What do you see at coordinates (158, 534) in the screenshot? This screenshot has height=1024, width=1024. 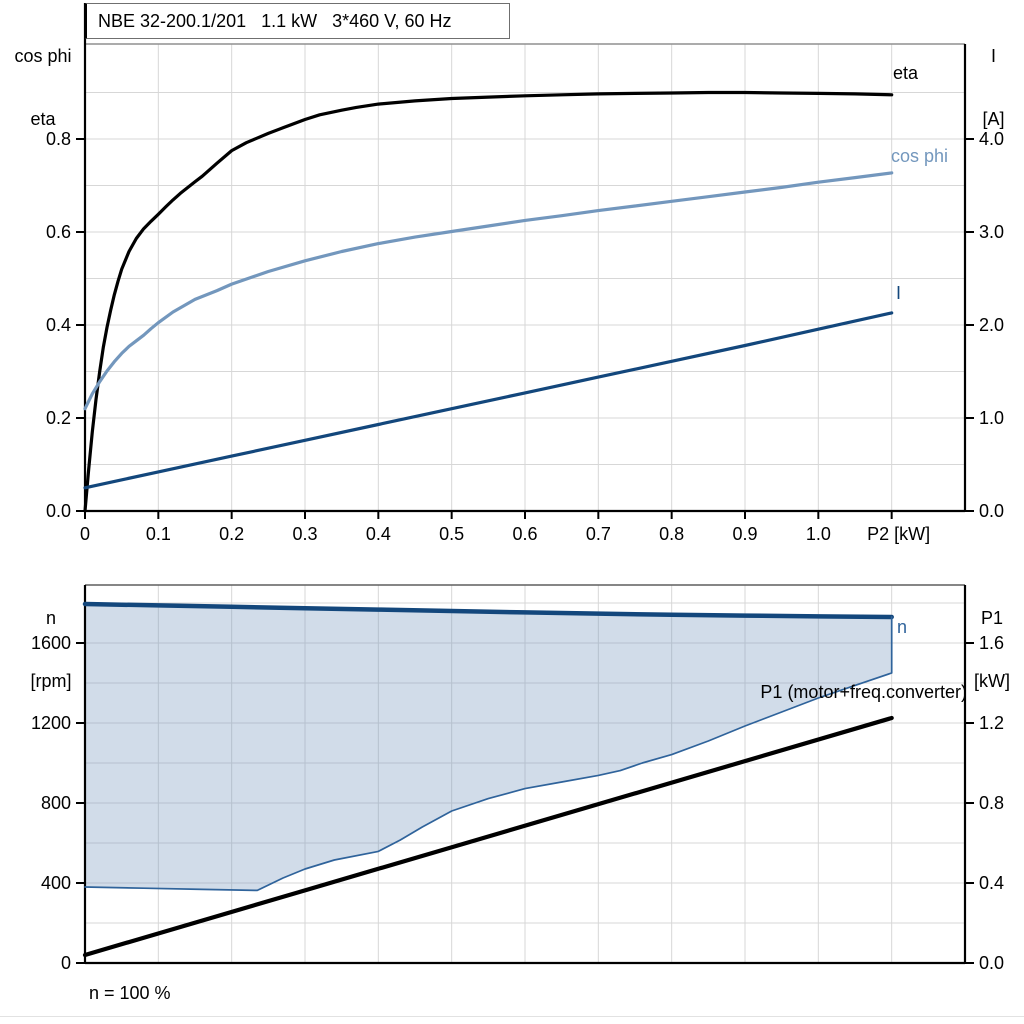 I see `x-tick-label: 0.1` at bounding box center [158, 534].